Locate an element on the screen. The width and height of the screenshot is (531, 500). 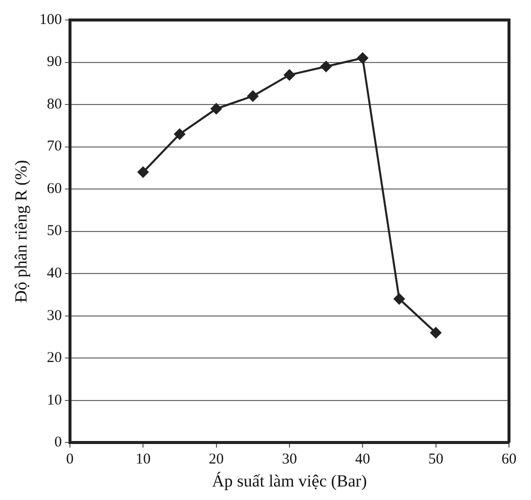
x-tick-label: 10 is located at coordinates (143, 460).